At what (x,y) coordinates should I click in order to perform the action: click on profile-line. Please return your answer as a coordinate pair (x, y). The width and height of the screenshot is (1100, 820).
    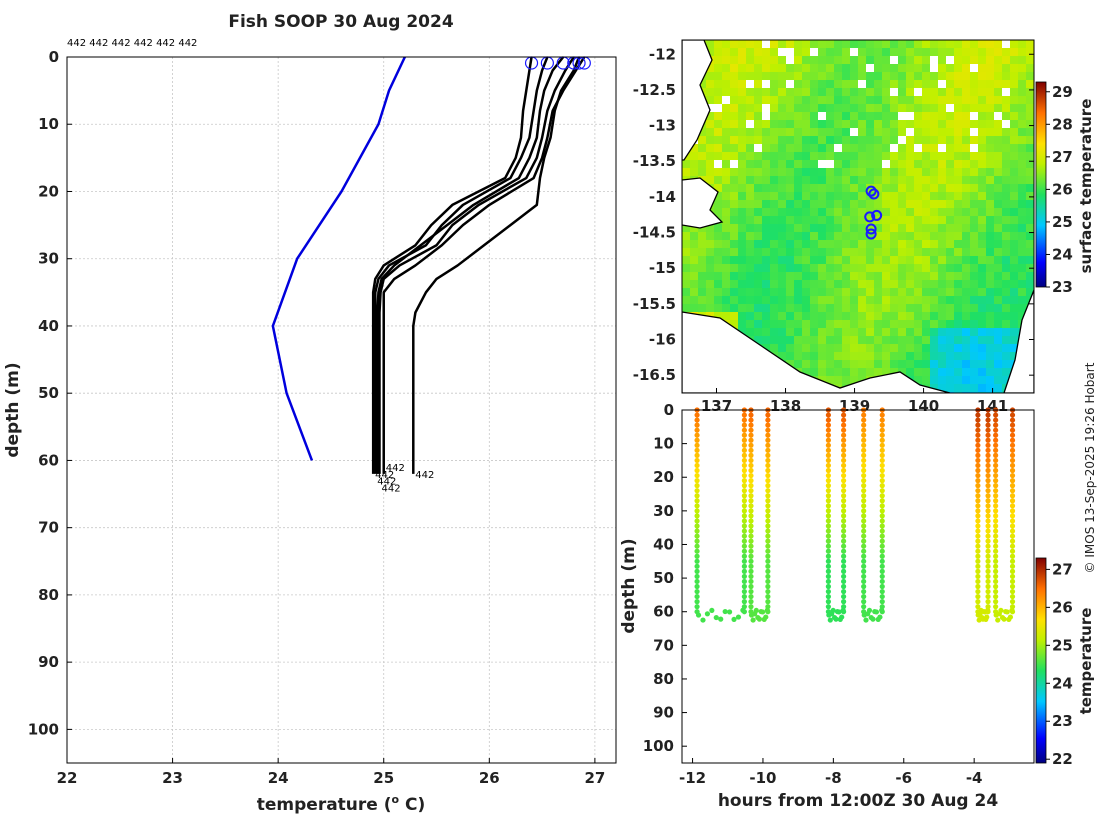
    Looking at the image, I should click on (470, 265).